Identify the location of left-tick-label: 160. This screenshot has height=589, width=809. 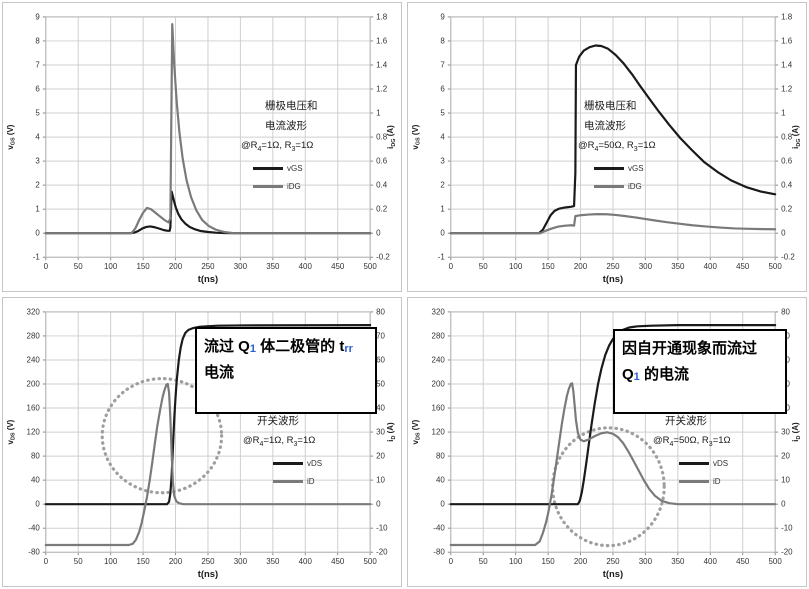
(34, 408).